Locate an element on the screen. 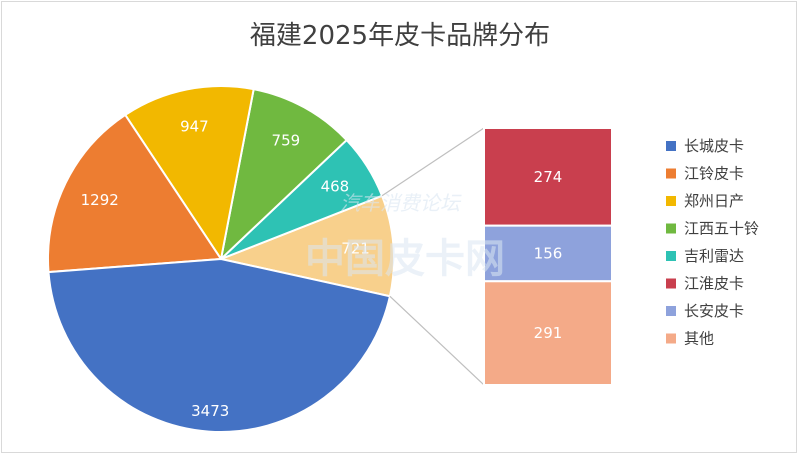 Image resolution: width=800 pixels, height=456 pixels. secondary-stack is located at coordinates (548, 256).